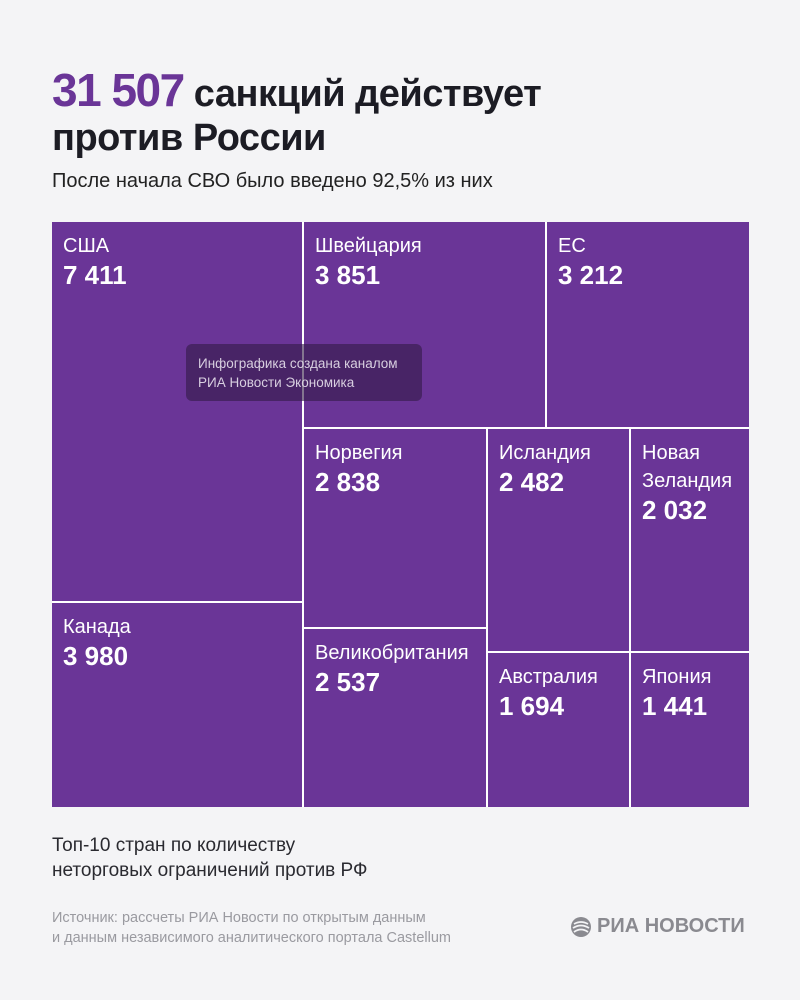 This screenshot has height=1000, width=800. I want to click on tile-label: Япония, so click(677, 677).